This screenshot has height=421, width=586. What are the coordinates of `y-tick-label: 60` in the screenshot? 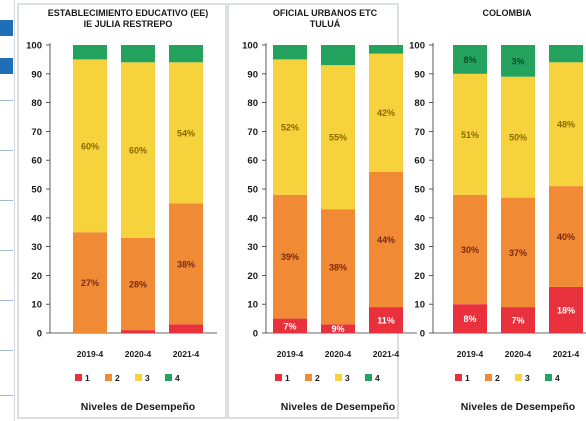 It's located at (252, 161).